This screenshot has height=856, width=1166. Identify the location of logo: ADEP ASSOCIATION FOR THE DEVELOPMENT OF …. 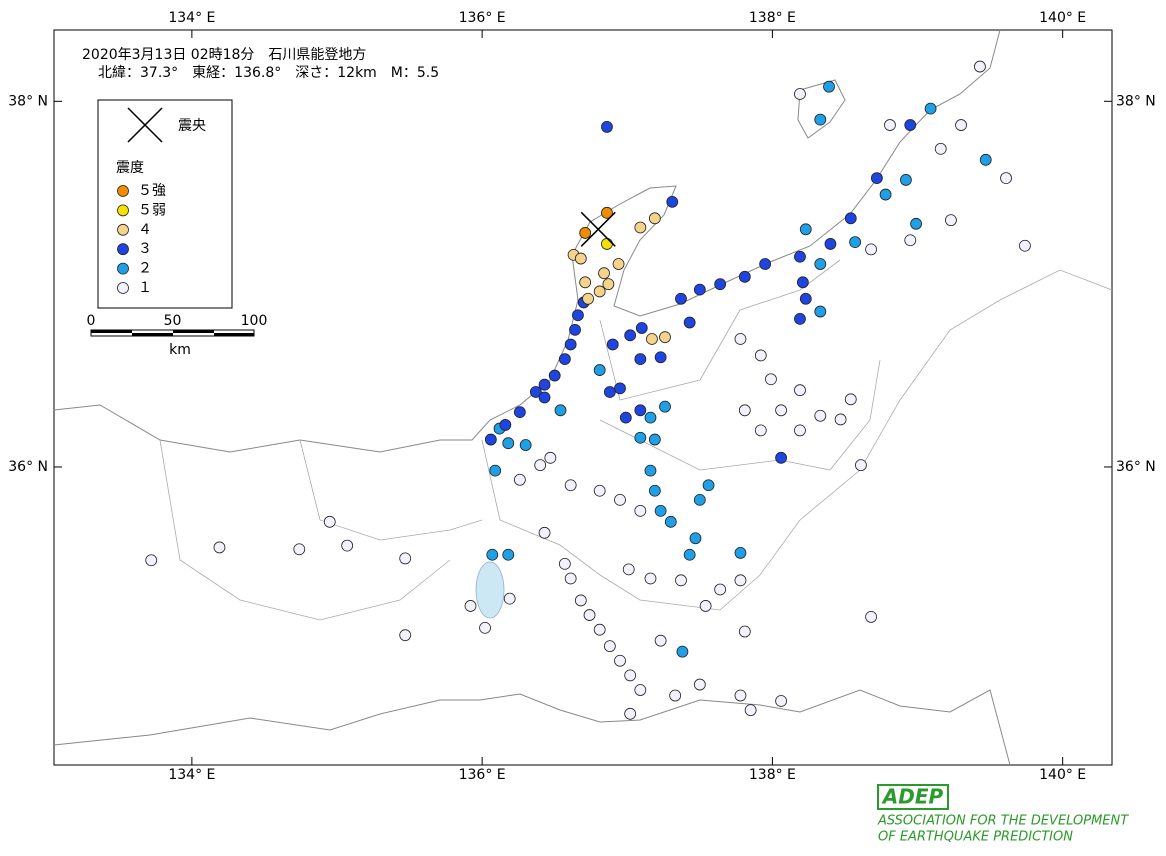
(1003, 814).